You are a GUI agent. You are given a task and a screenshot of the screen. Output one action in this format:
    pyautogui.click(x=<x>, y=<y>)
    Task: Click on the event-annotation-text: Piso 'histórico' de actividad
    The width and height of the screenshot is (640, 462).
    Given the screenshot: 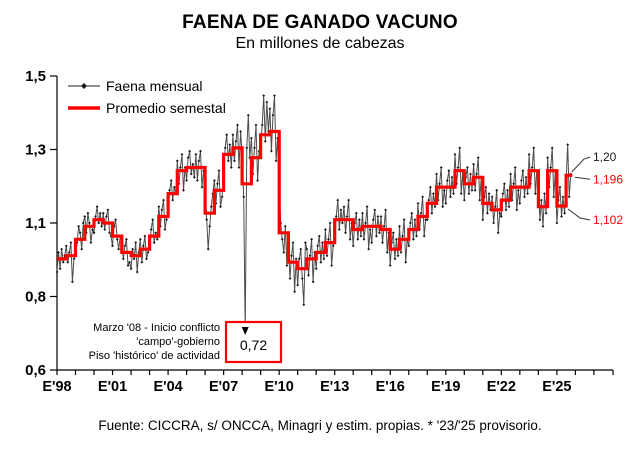 What is the action you would take?
    pyautogui.click(x=154, y=356)
    